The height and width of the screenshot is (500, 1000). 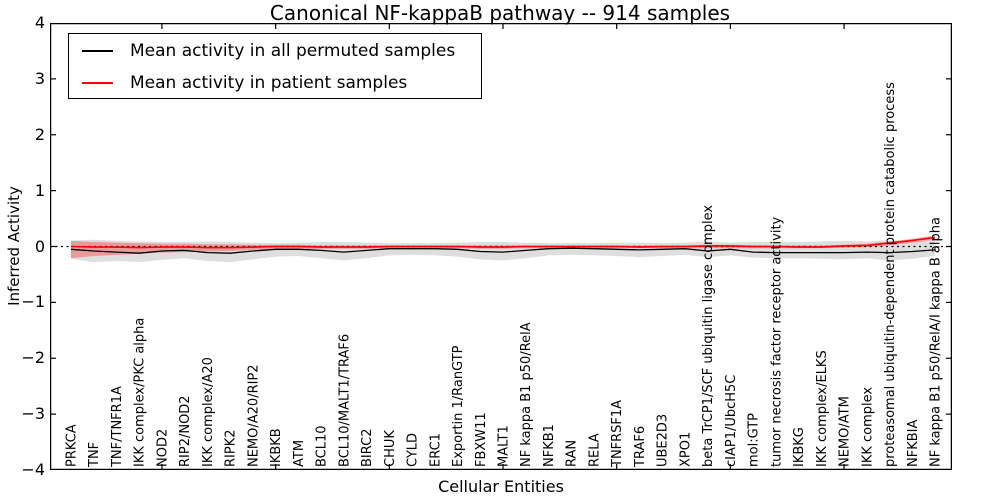 I want to click on x-tick-label: BCL10/MALT1/TRAF6, so click(x=344, y=400).